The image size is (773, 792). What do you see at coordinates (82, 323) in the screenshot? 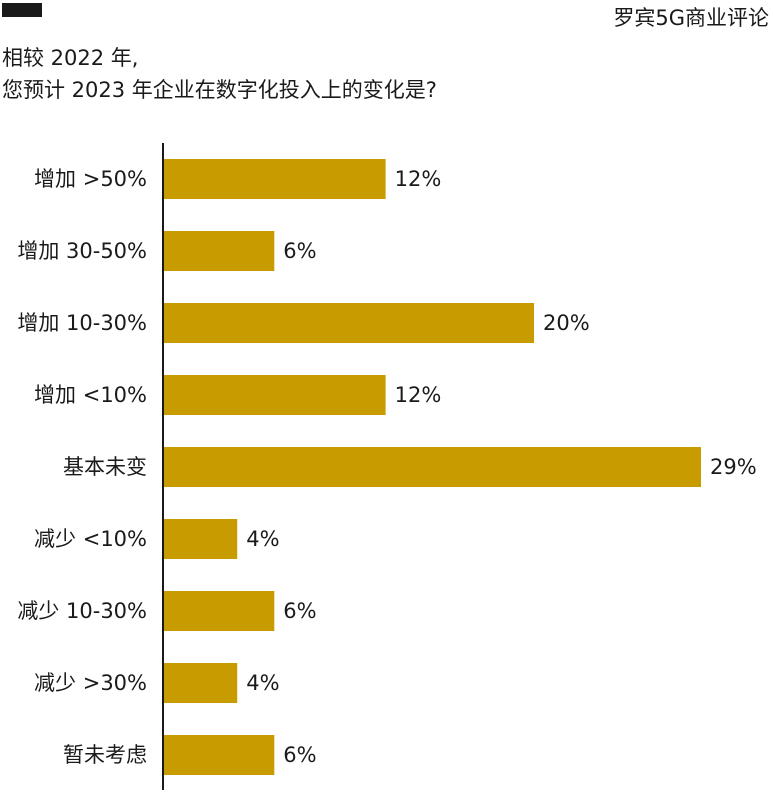
I see `category-label-2: 增加 10-30%` at bounding box center [82, 323].